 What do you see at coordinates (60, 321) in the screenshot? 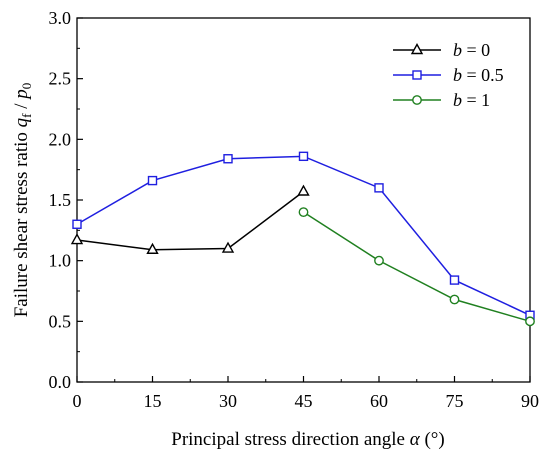
I see `y-tick-label: 0.5` at bounding box center [60, 321].